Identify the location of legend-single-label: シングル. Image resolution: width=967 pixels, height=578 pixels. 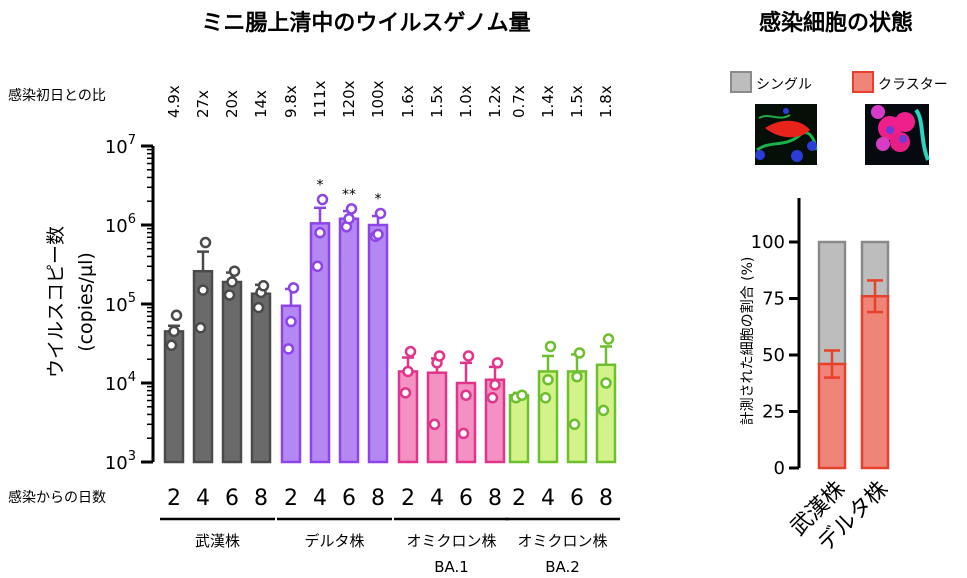
(784, 85).